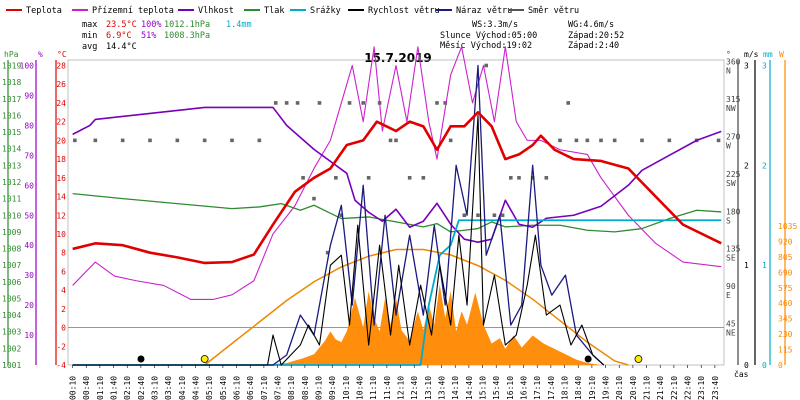 The width and height of the screenshot is (800, 400). Describe the element at coordinates (325, 11) in the screenshot. I see `legend-srazky: Srážky` at that location.